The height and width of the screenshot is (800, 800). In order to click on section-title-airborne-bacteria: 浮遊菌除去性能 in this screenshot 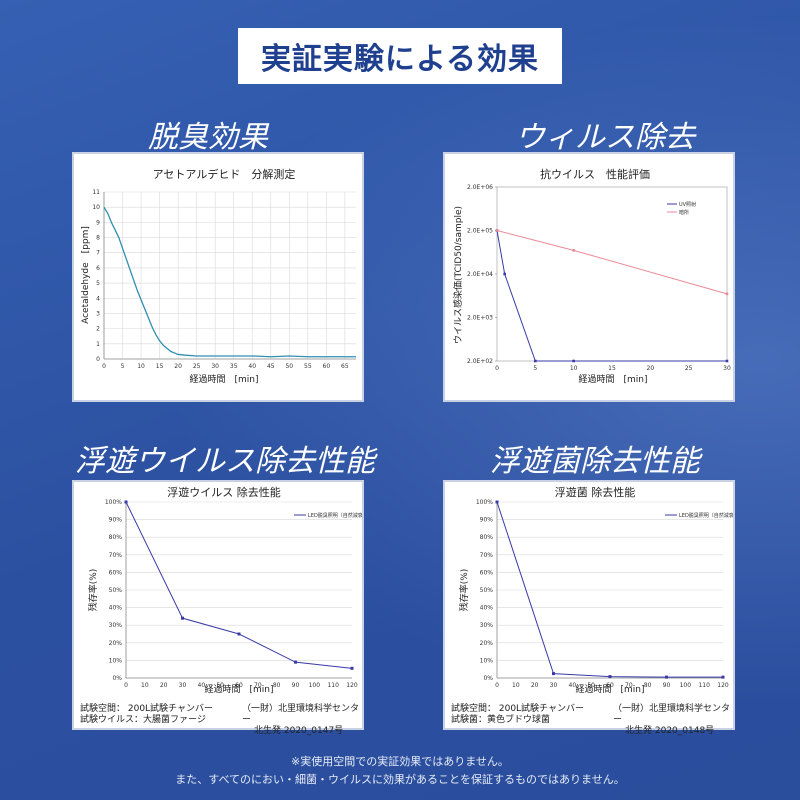, I will do `click(595, 461)`.